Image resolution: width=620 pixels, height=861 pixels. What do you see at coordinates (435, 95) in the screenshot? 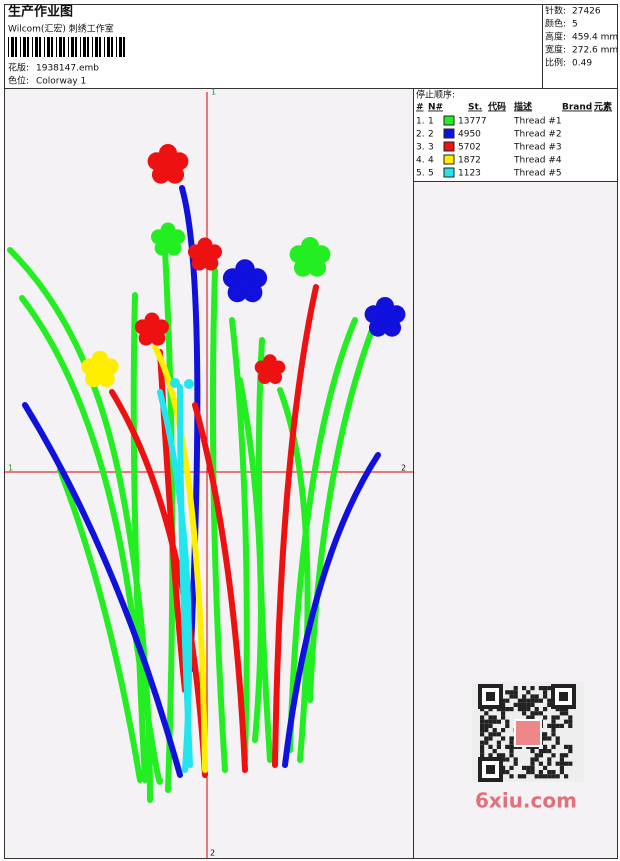
I see `stop-sequence-title: 停止顺序:` at bounding box center [435, 95].